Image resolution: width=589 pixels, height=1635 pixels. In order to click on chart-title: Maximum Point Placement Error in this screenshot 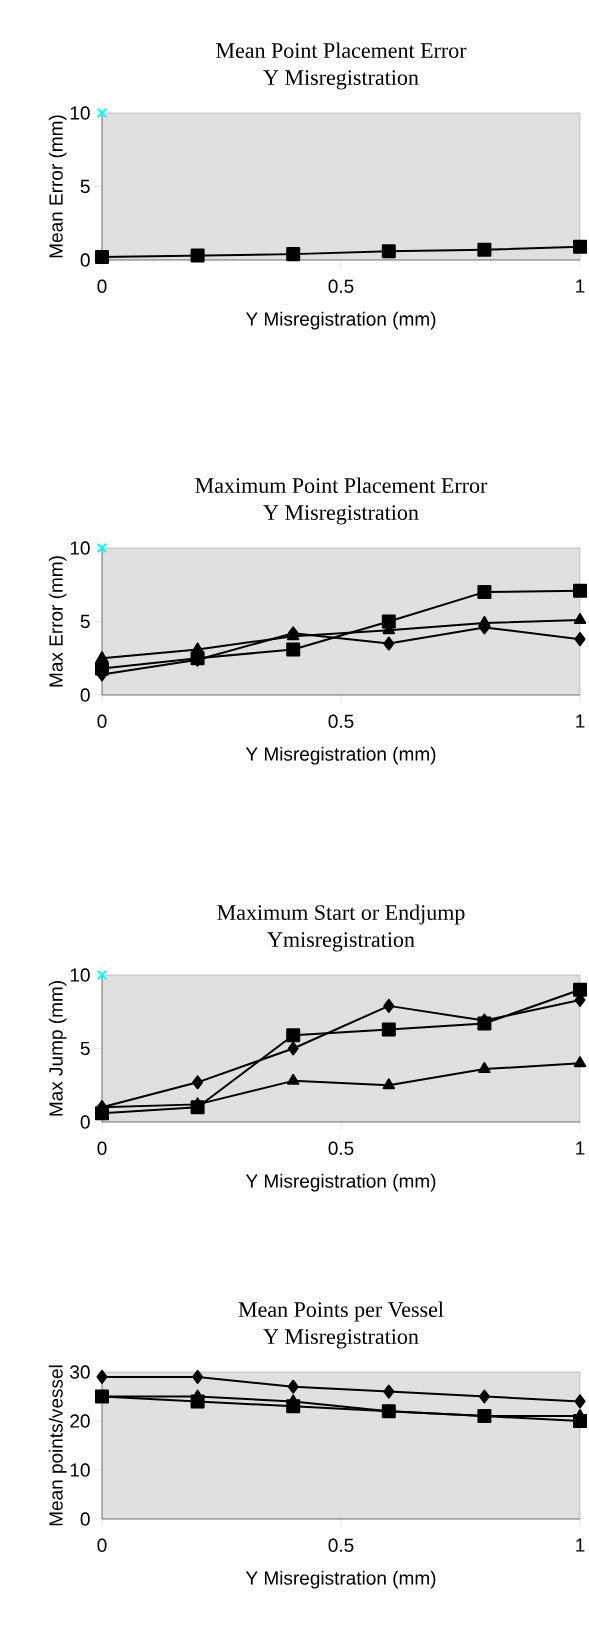, I will do `click(341, 485)`.